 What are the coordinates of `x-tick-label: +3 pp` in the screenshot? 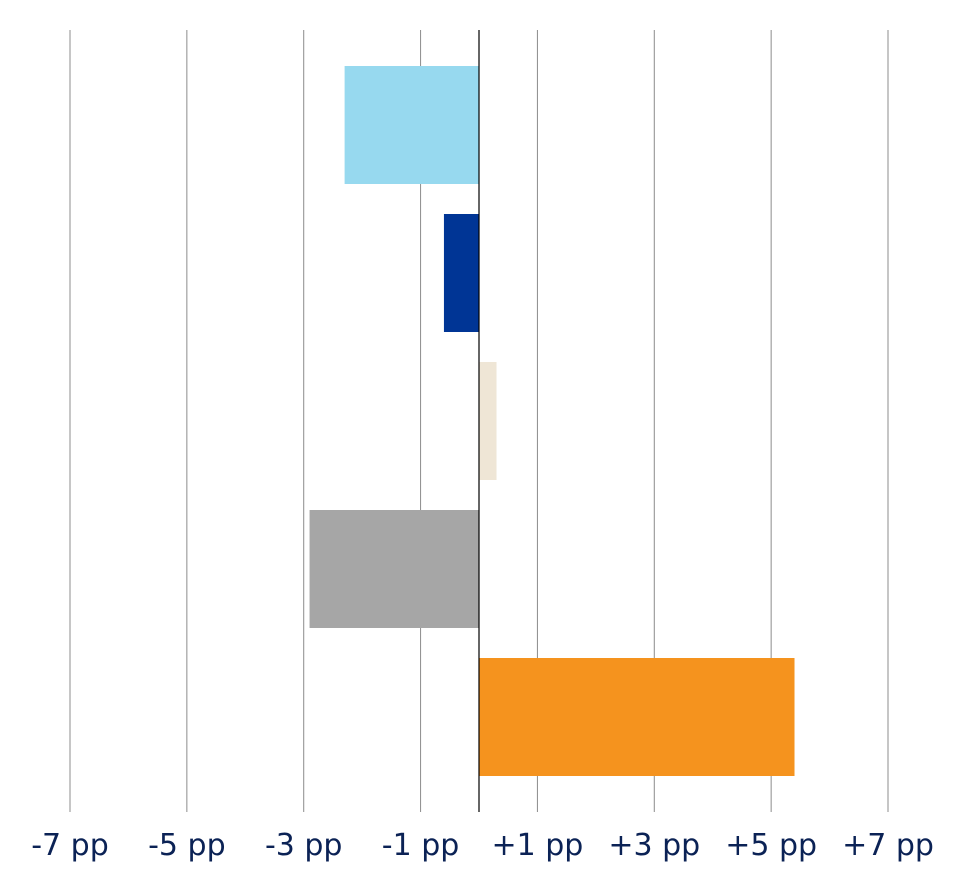 It's located at (654, 845).